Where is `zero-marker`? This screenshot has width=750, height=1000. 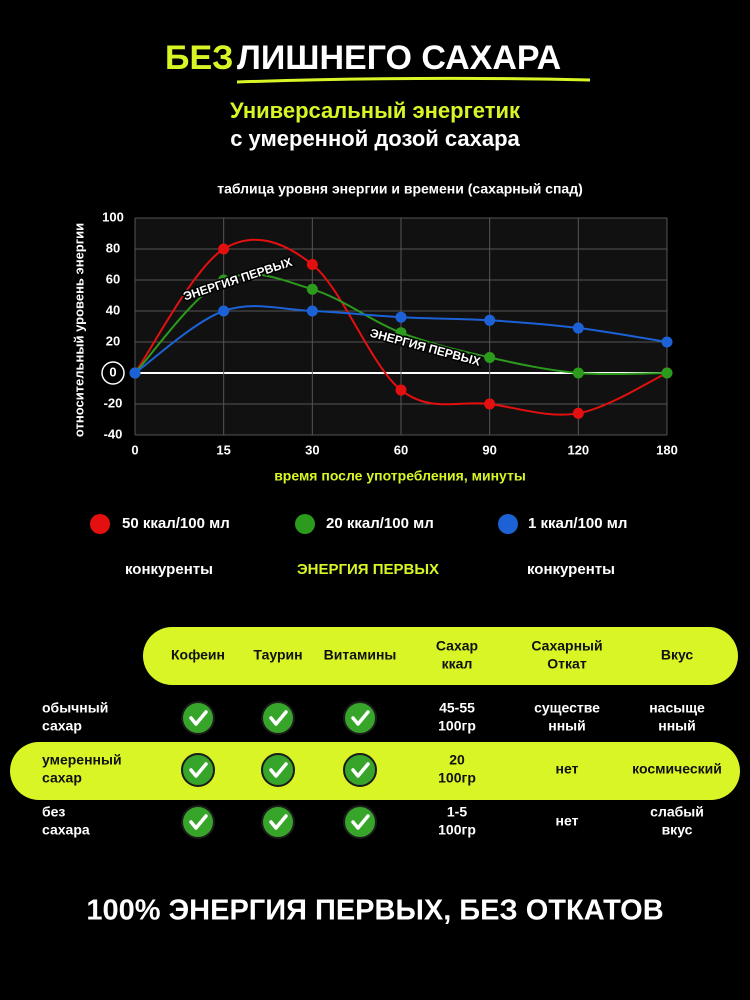
zero-marker is located at coordinates (113, 373).